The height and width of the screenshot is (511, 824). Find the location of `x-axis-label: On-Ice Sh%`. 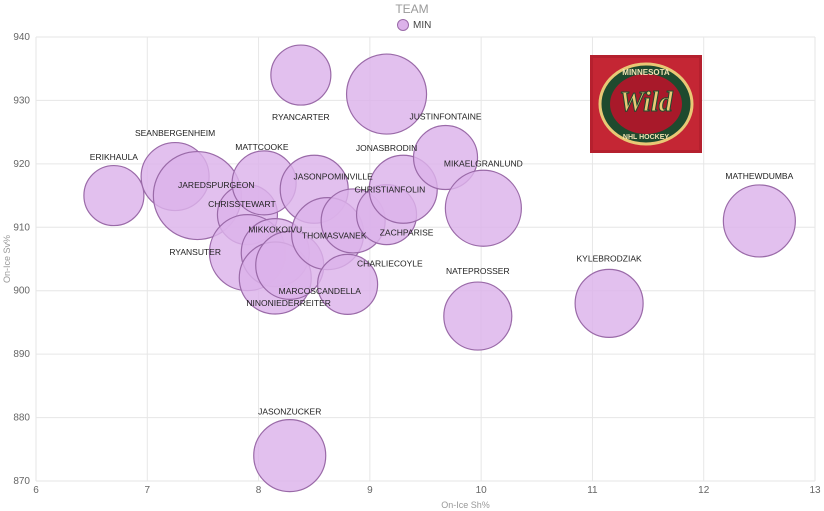

x-axis-label: On-Ice Sh% is located at coordinates (465, 505).